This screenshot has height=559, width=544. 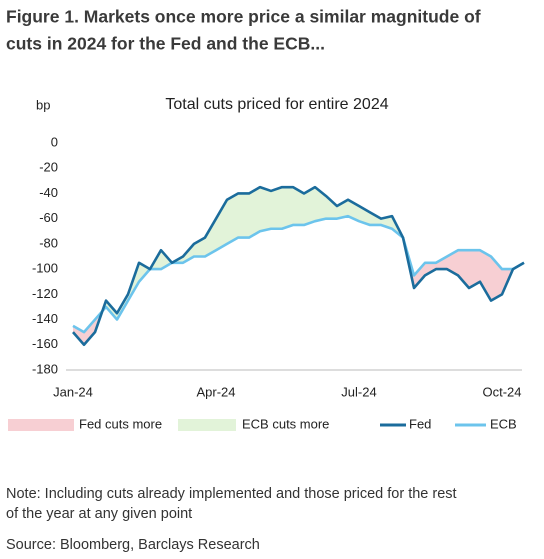 I want to click on x-tick-label: Oct-24, so click(x=501, y=391).